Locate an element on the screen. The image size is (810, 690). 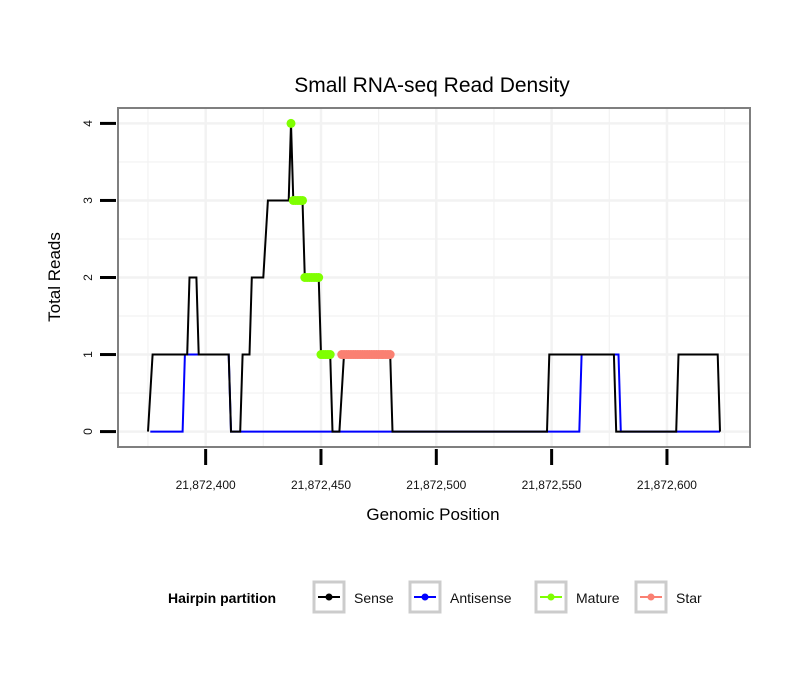
x-tick-label: 21,872,500 is located at coordinates (436, 485).